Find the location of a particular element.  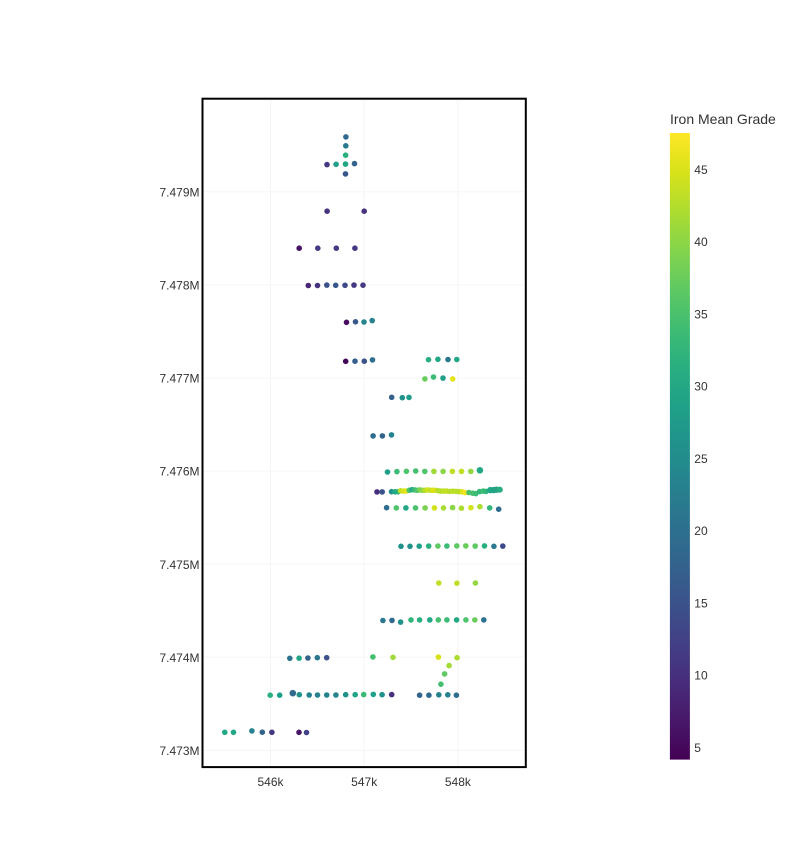

svg-text: 7.474M is located at coordinates (179, 658).